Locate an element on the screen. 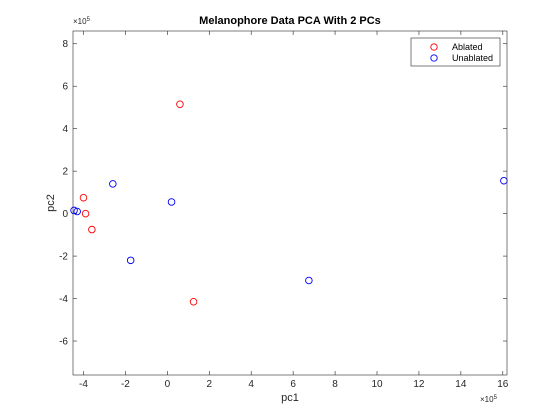 This screenshot has width=560, height=420. x-exponent-base: ×10 is located at coordinates (487, 399).